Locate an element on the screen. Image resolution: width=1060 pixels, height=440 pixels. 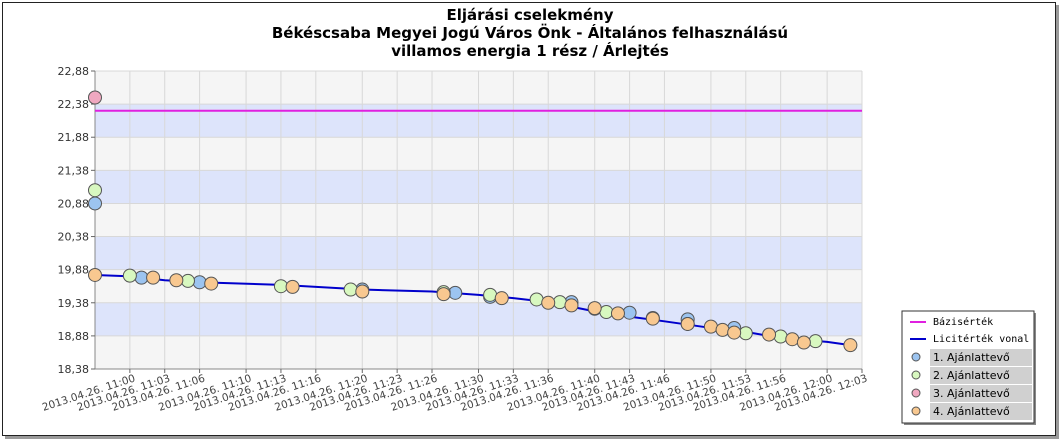
legend-series-label: 1. Ajánlattevő is located at coordinates (971, 357).